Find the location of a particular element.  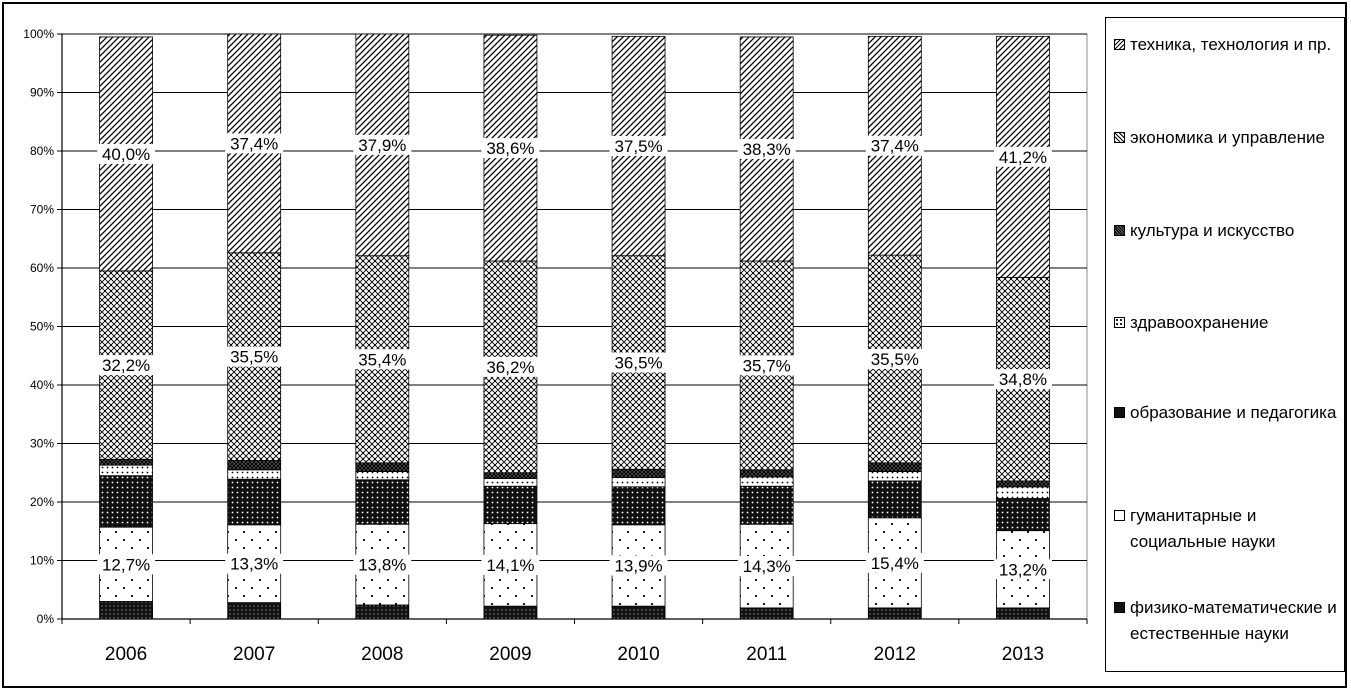

x-tick-label: 2007 is located at coordinates (254, 654).